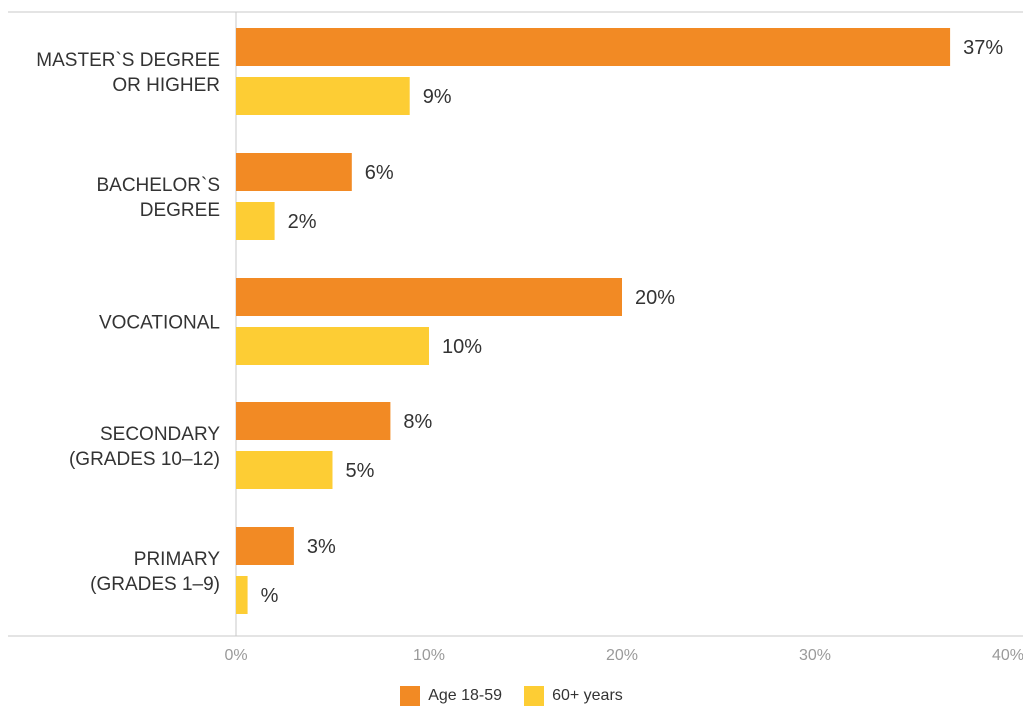  What do you see at coordinates (587, 695) in the screenshot?
I see `legend-label-60-plus: 60+ years` at bounding box center [587, 695].